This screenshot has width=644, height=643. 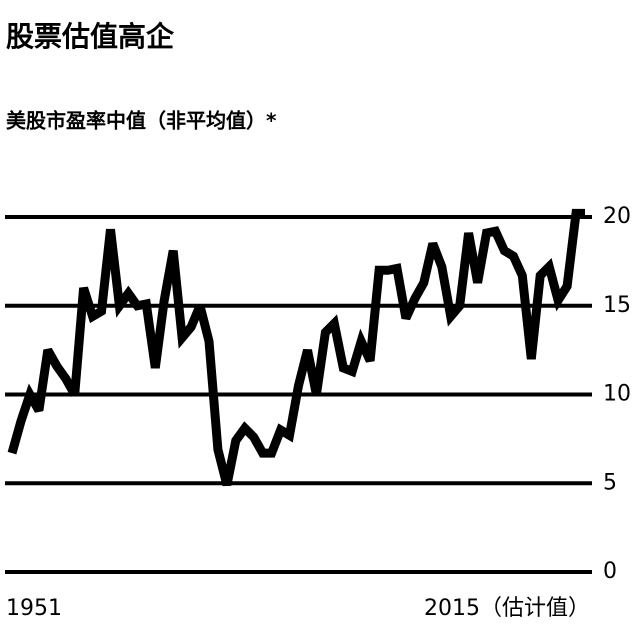 What do you see at coordinates (507, 608) in the screenshot?
I see `x-tick-label: 2015（估计值）` at bounding box center [507, 608].